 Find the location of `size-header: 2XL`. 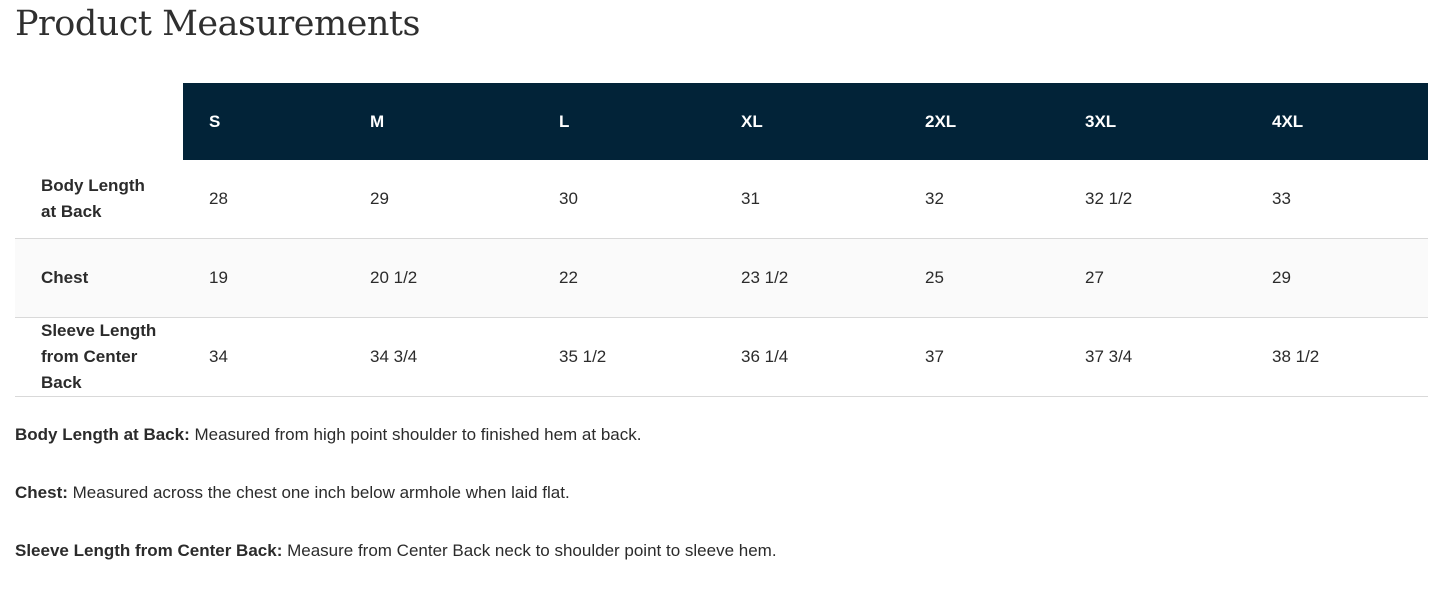

size-header: 2XL is located at coordinates (979, 121).